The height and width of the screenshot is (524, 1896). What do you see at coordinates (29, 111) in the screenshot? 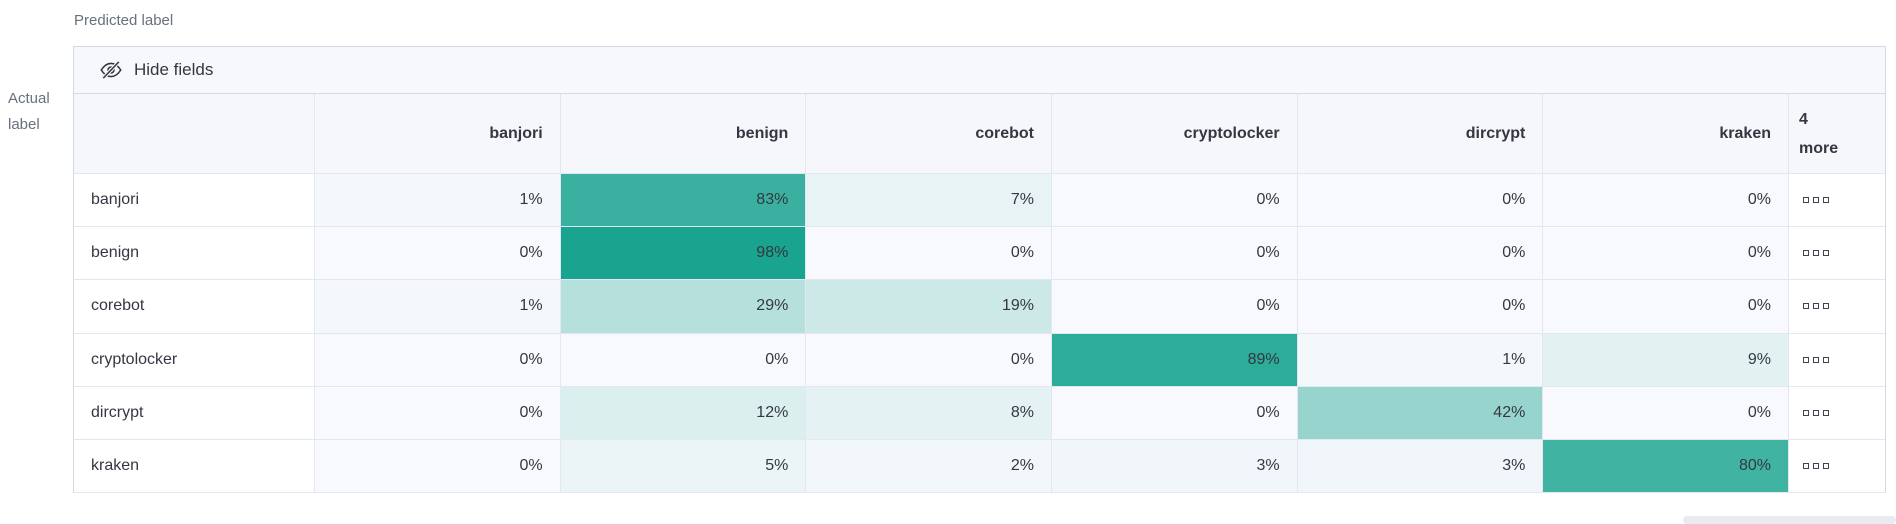
I see `actual-axis-label: Actual label` at bounding box center [29, 111].